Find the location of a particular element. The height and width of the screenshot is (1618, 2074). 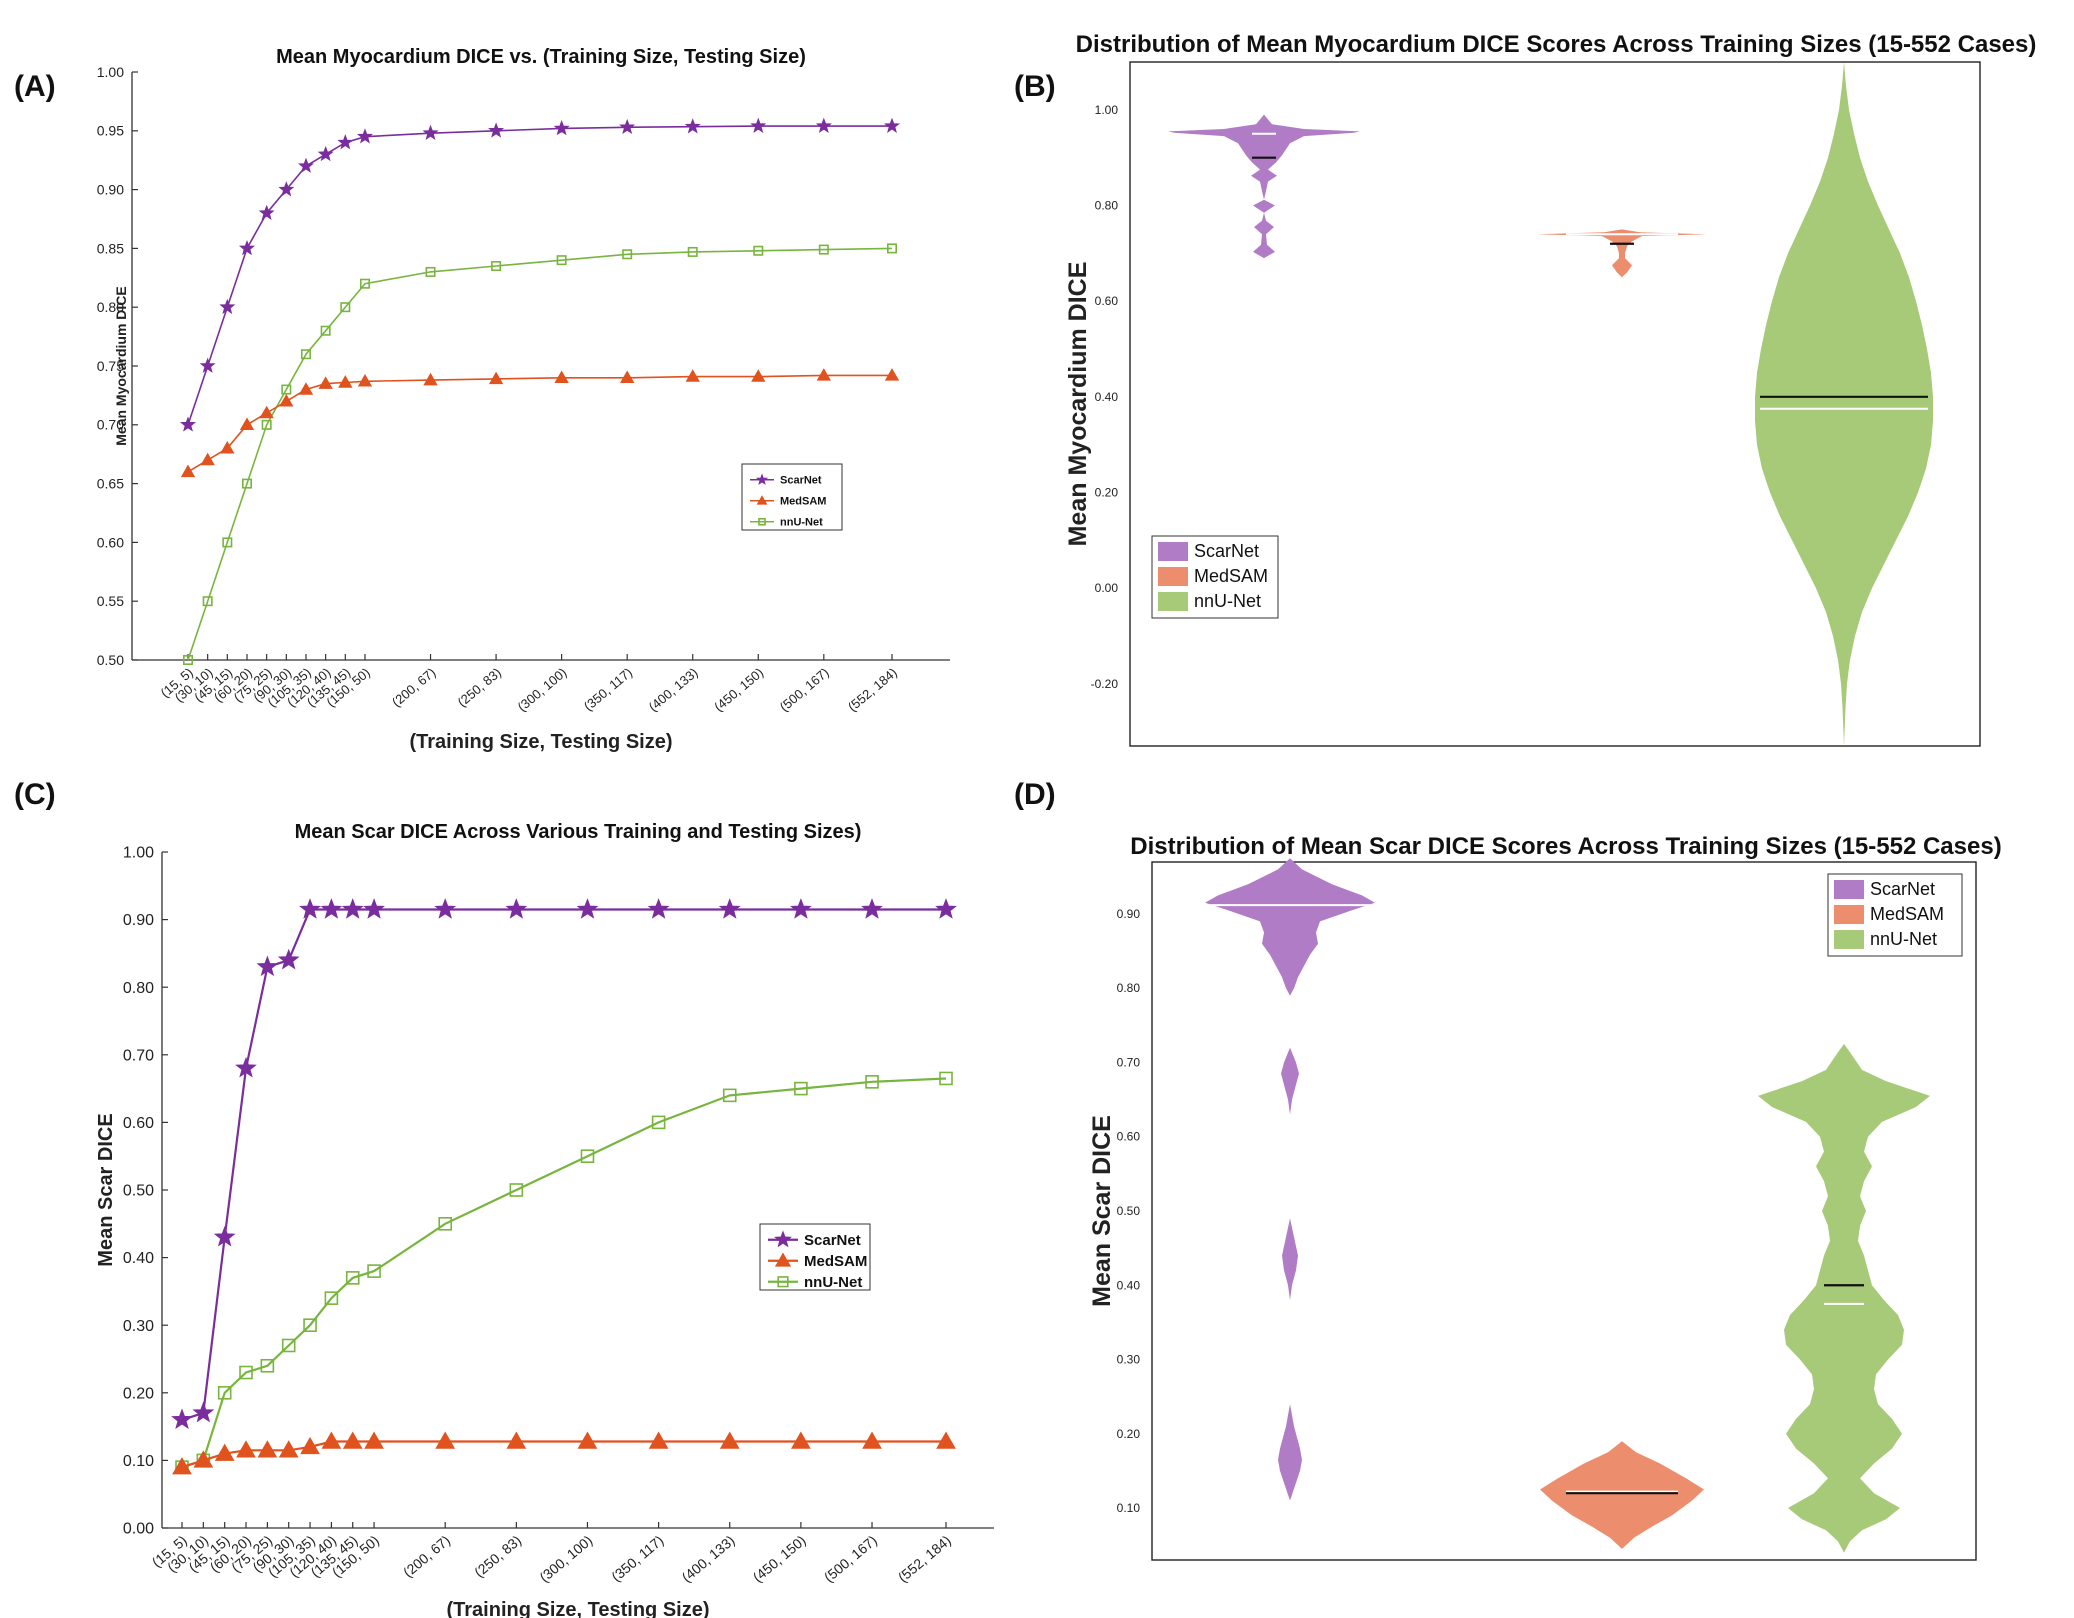

y-tick-label: 0.20 is located at coordinates (1129, 1434).